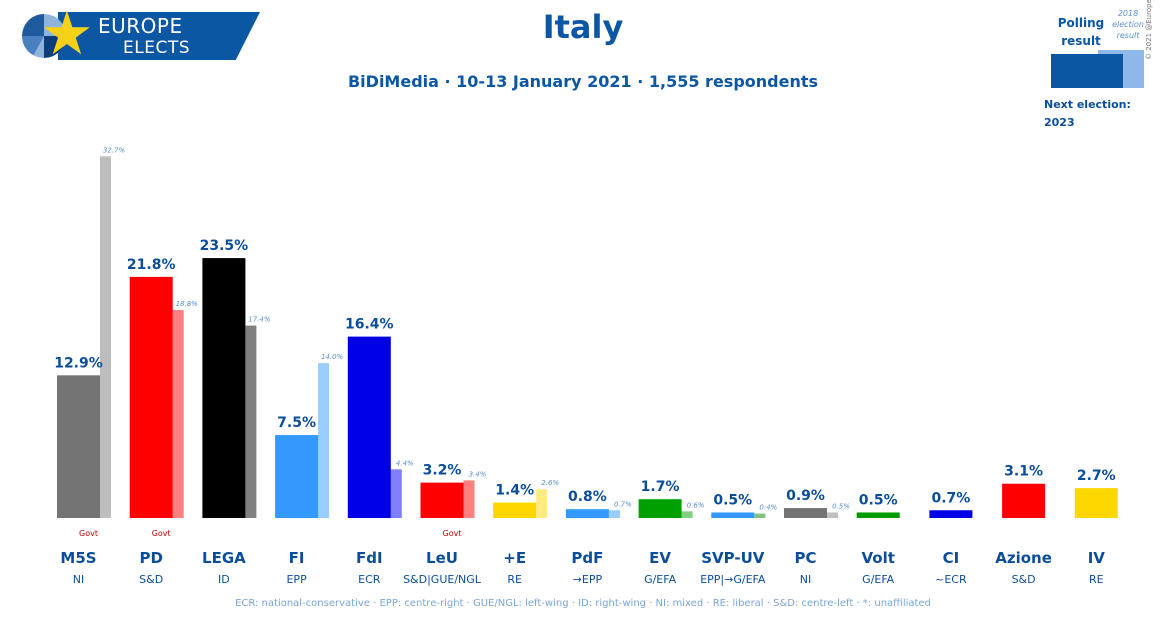 Image resolution: width=1166 pixels, height=621 pixels. What do you see at coordinates (78, 558) in the screenshot?
I see `party-name-m5s: M5S` at bounding box center [78, 558].